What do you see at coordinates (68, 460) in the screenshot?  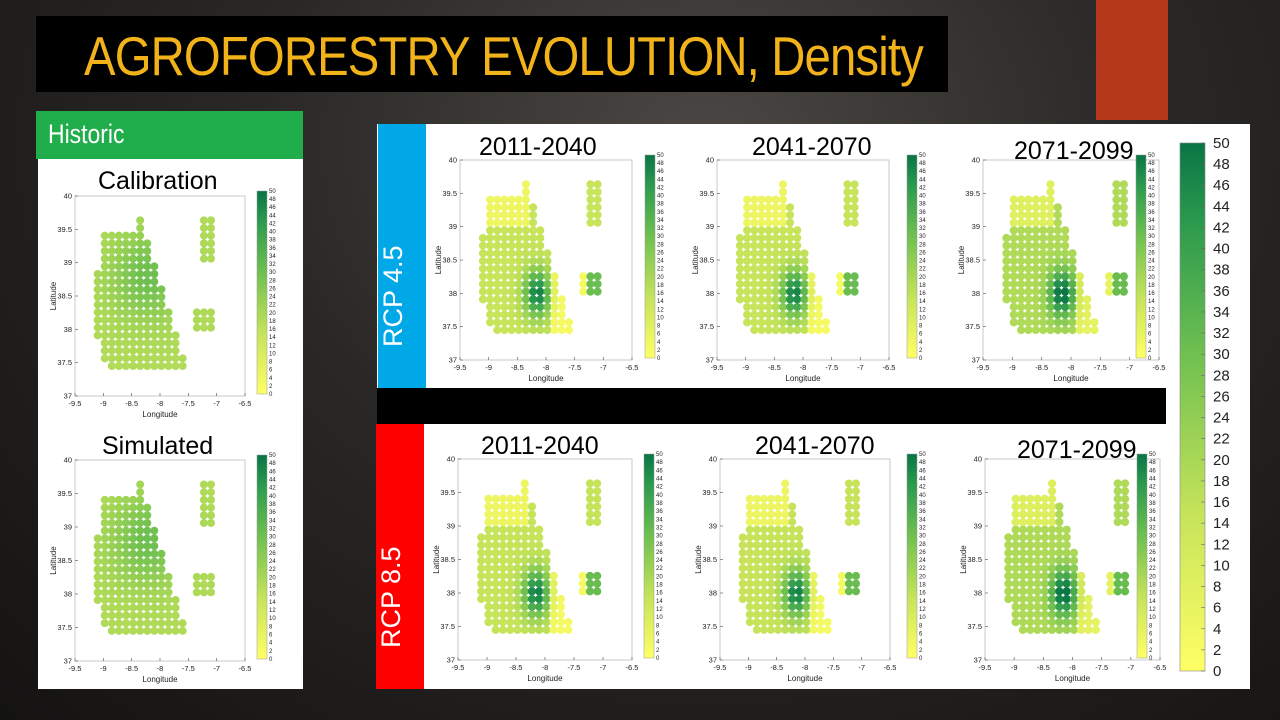 I see `simulated-ytick-label-6: 40` at bounding box center [68, 460].